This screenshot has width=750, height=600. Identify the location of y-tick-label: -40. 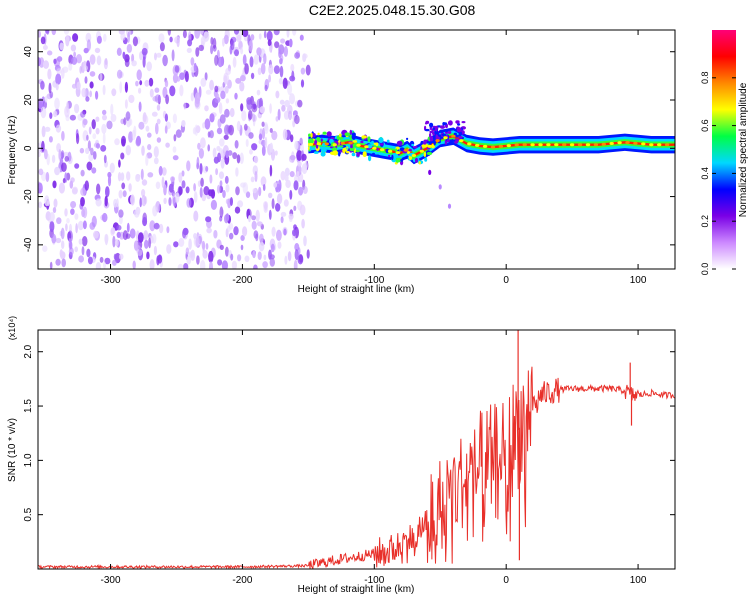
(28, 244).